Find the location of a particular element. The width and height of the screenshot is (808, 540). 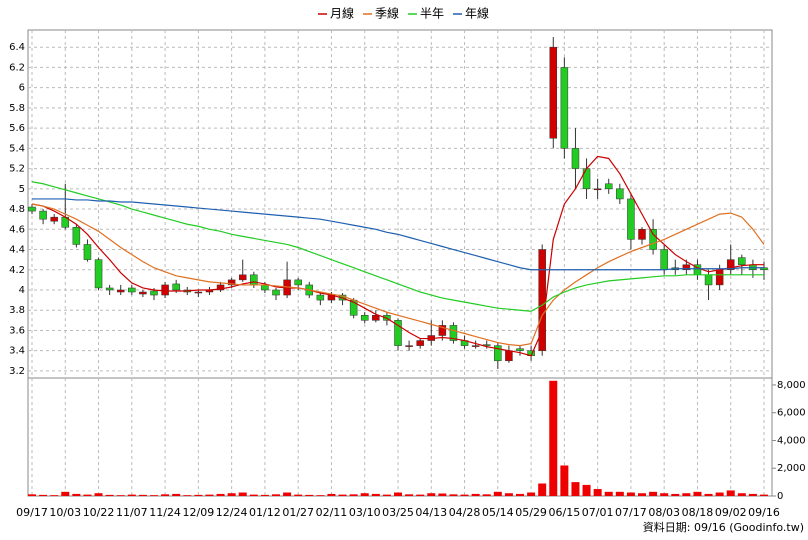

legend-label: 年線 is located at coordinates (477, 13).